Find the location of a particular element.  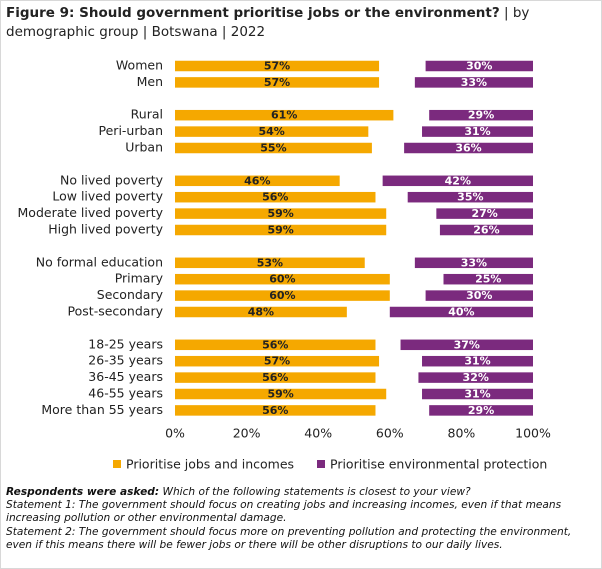

value-label: 40% is located at coordinates (461, 312).